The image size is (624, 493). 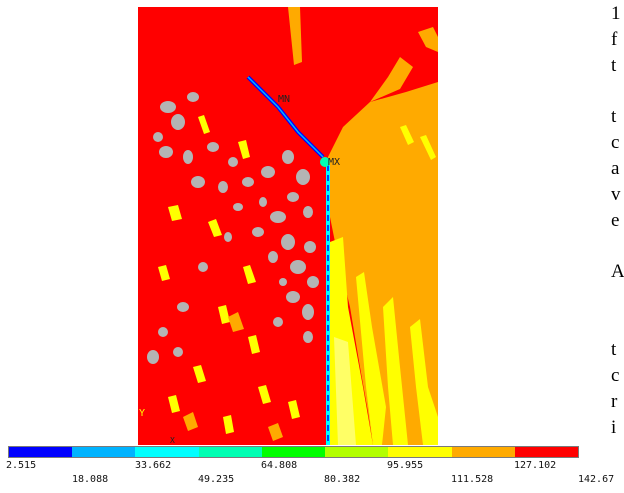 I want to click on max-marker-label: MX, so click(x=334, y=162).